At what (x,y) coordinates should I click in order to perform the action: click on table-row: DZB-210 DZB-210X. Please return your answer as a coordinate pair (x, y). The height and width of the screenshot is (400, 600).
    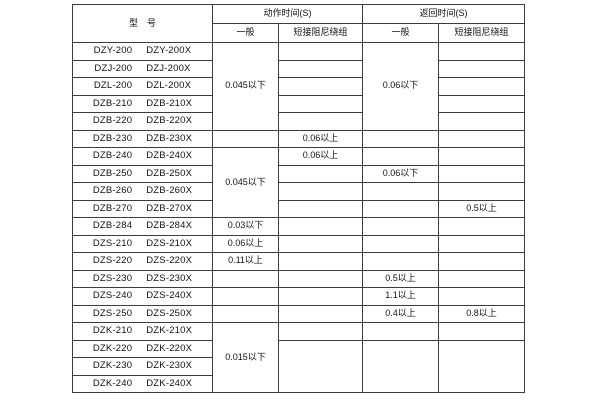
    Looking at the image, I should click on (298, 103).